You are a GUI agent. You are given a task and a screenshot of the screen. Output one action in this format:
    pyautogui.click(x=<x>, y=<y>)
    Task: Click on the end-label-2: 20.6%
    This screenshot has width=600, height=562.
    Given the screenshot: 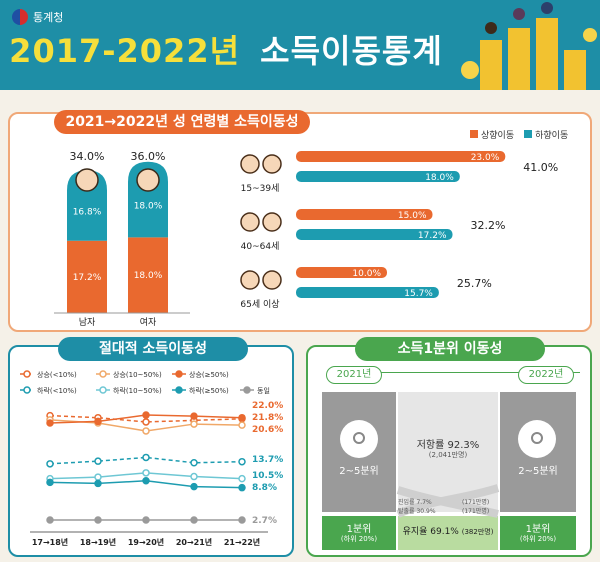 What is the action you would take?
    pyautogui.click(x=267, y=430)
    